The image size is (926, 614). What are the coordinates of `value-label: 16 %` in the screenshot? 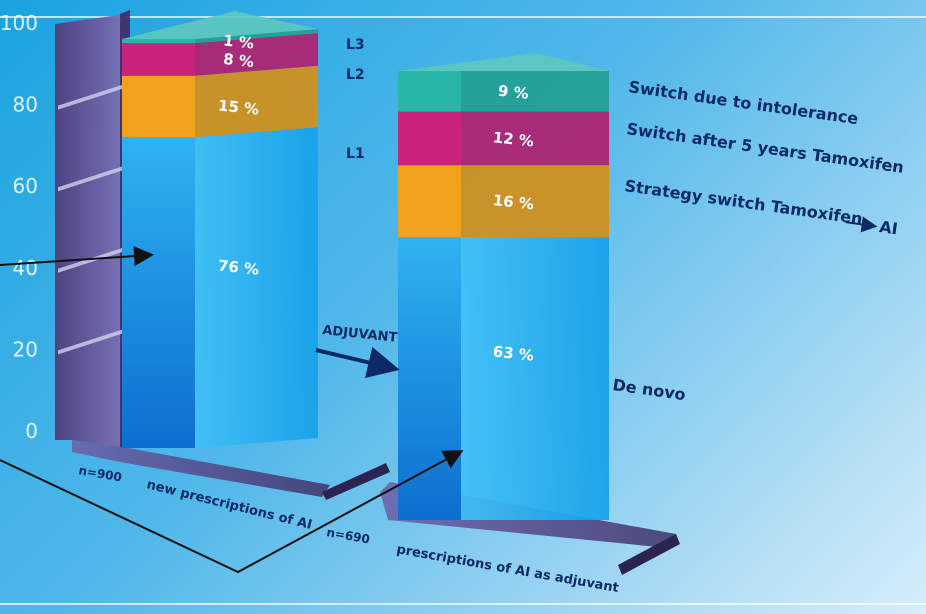 It's located at (513, 202).